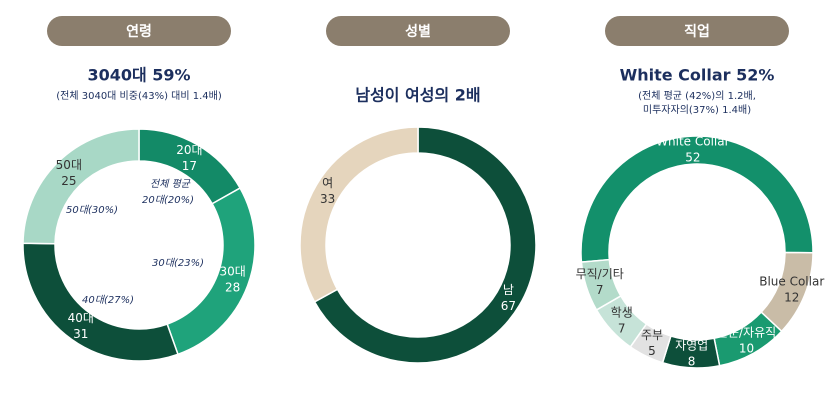 Image resolution: width=832 pixels, height=408 pixels. I want to click on header-label: 직업, so click(697, 31).